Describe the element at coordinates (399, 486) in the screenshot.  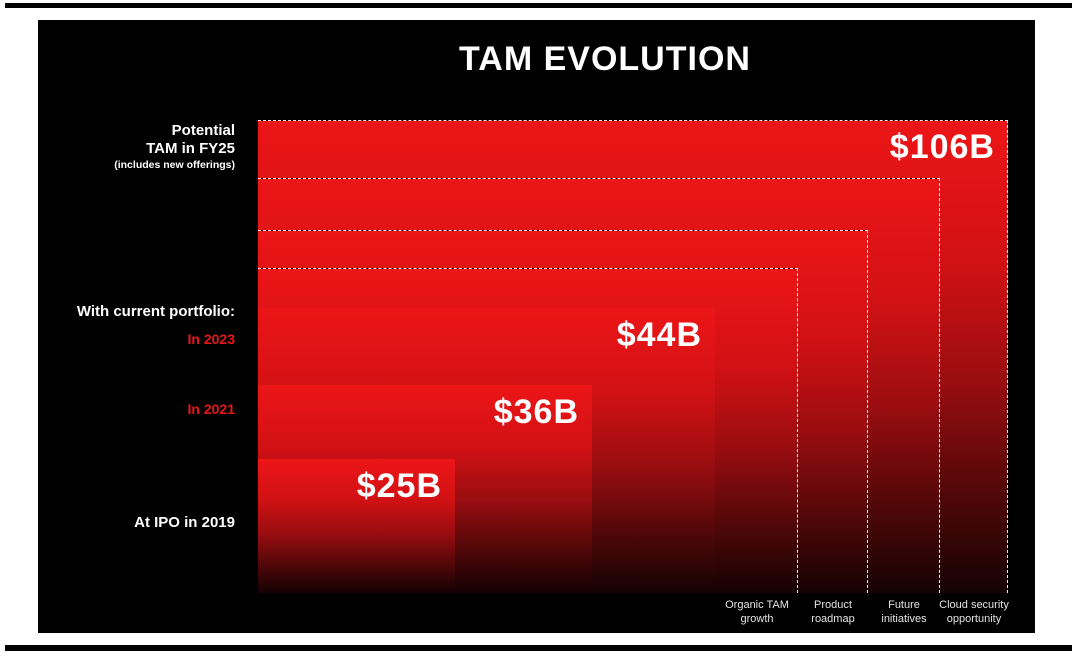
I see `value-ipo-2019: $25B` at that location.